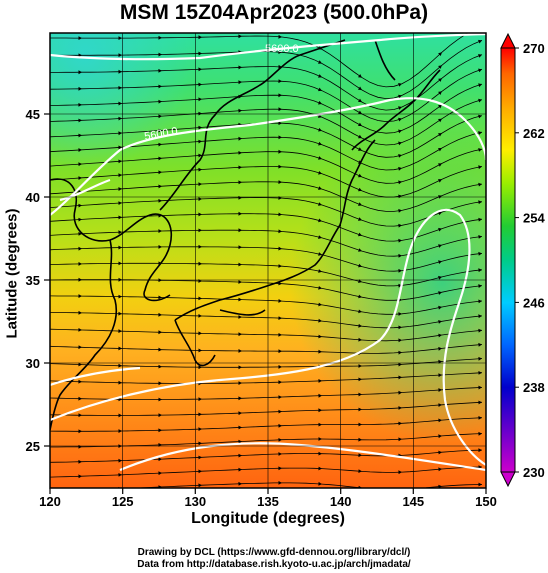 The height and width of the screenshot is (573, 548). What do you see at coordinates (33, 363) in the screenshot?
I see `y-tick-label: 30` at bounding box center [33, 363].